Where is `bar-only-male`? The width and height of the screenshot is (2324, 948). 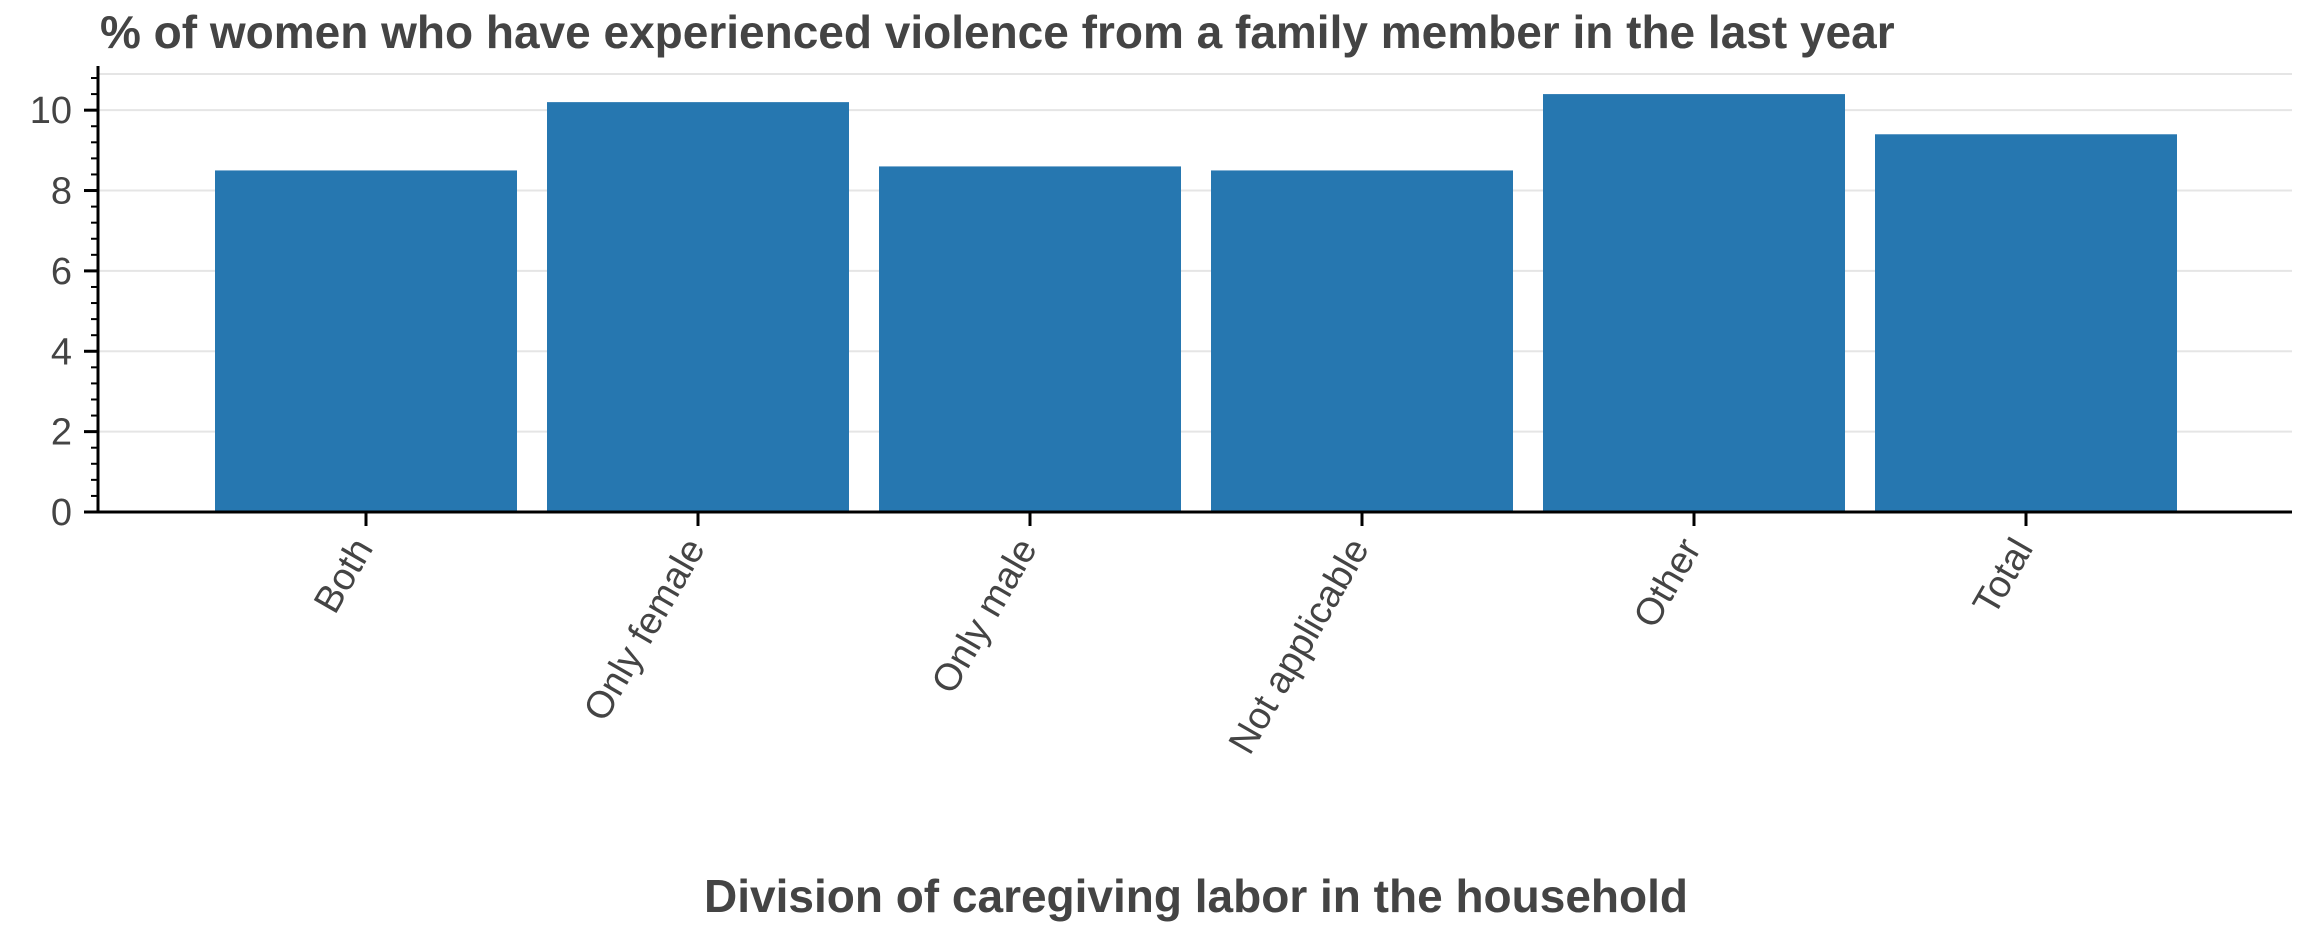
bar-only-male is located at coordinates (1030, 339).